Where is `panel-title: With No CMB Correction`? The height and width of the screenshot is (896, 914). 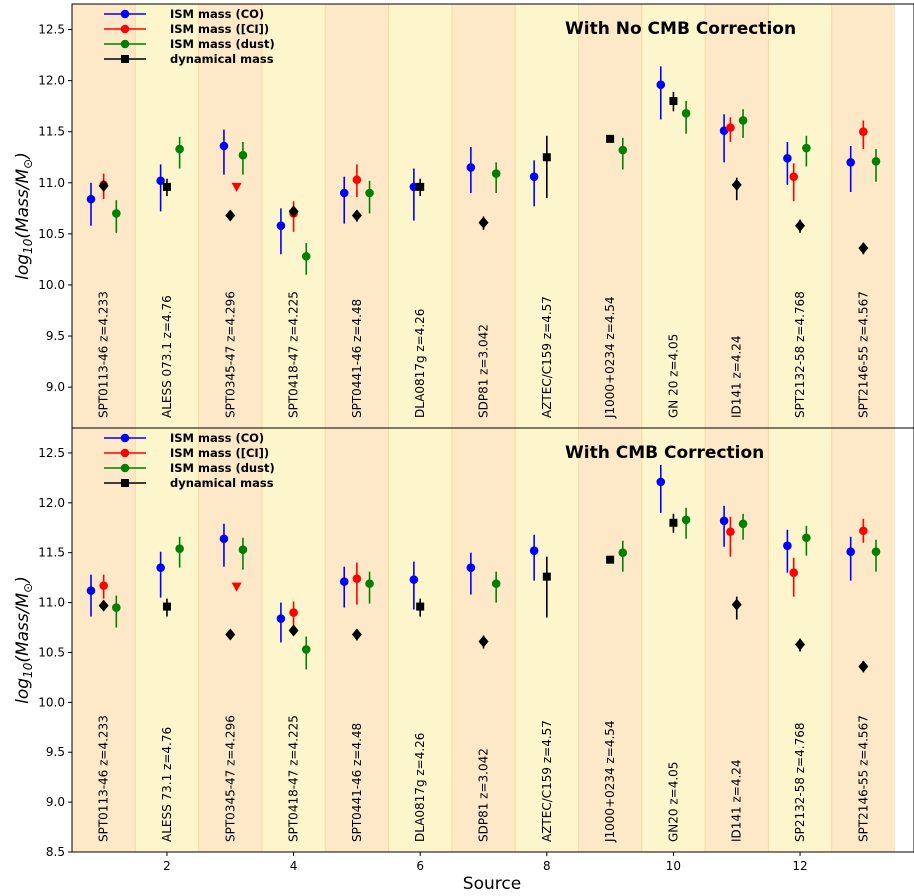 panel-title: With No CMB Correction is located at coordinates (680, 29).